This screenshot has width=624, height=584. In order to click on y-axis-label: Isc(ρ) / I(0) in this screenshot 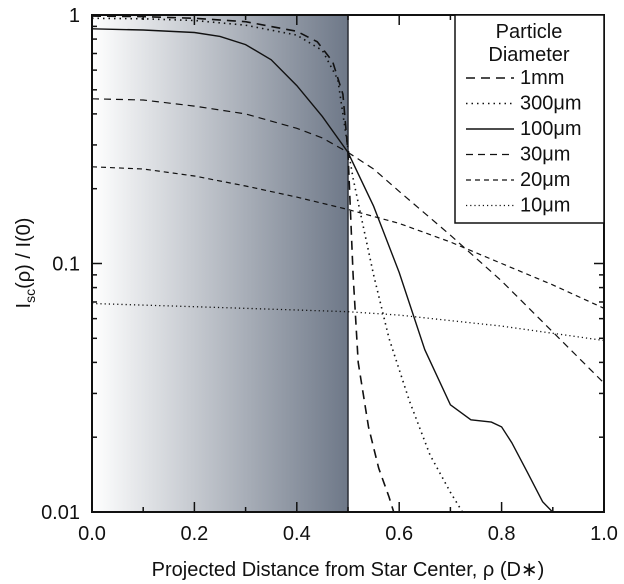, I will do `click(25, 263)`.